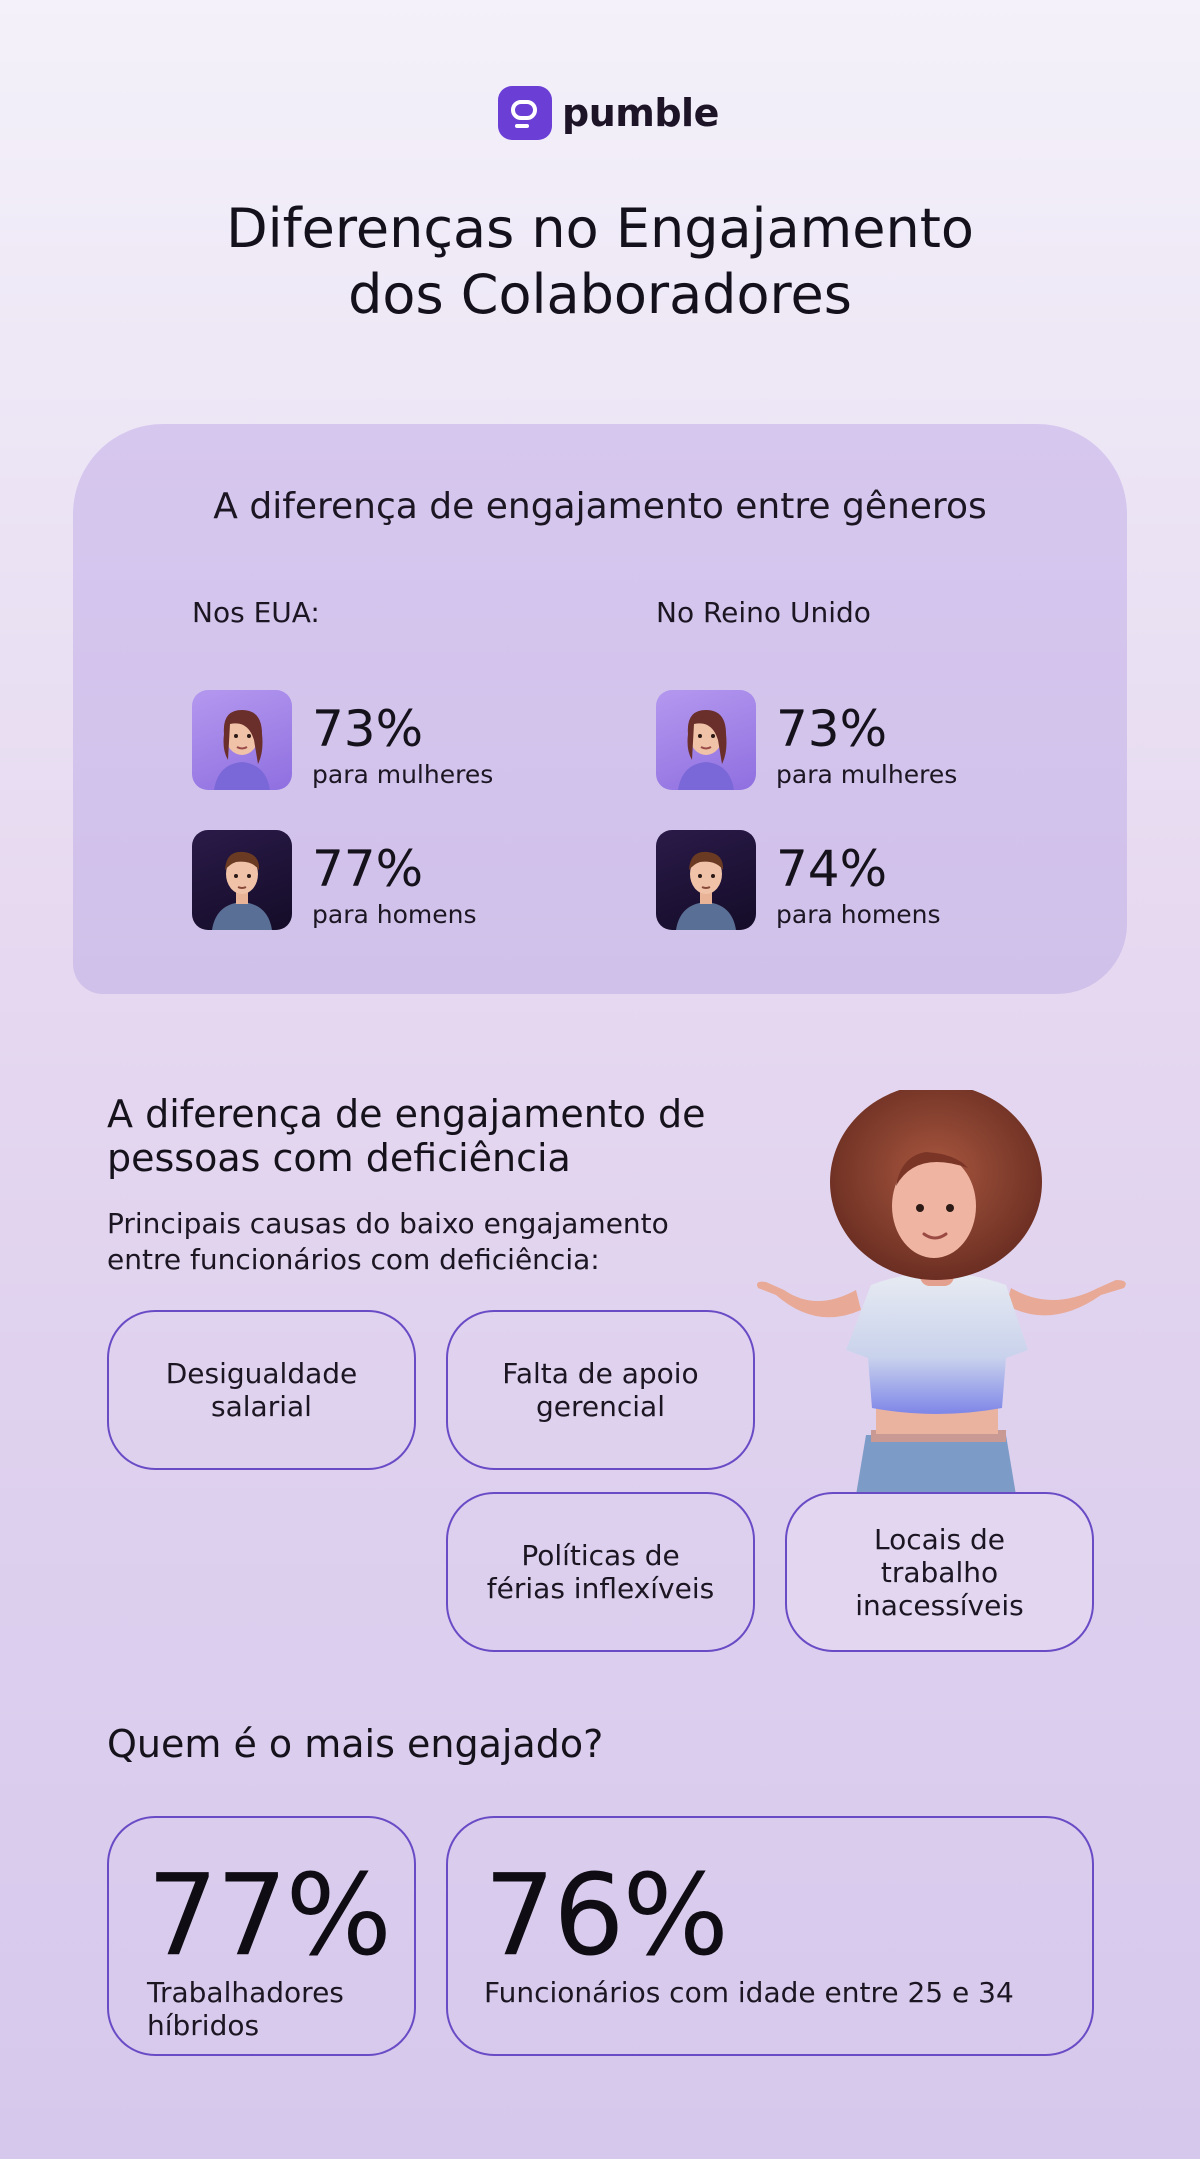  Describe the element at coordinates (832, 869) in the screenshot. I see `uk-men-percentage: 74%` at that location.